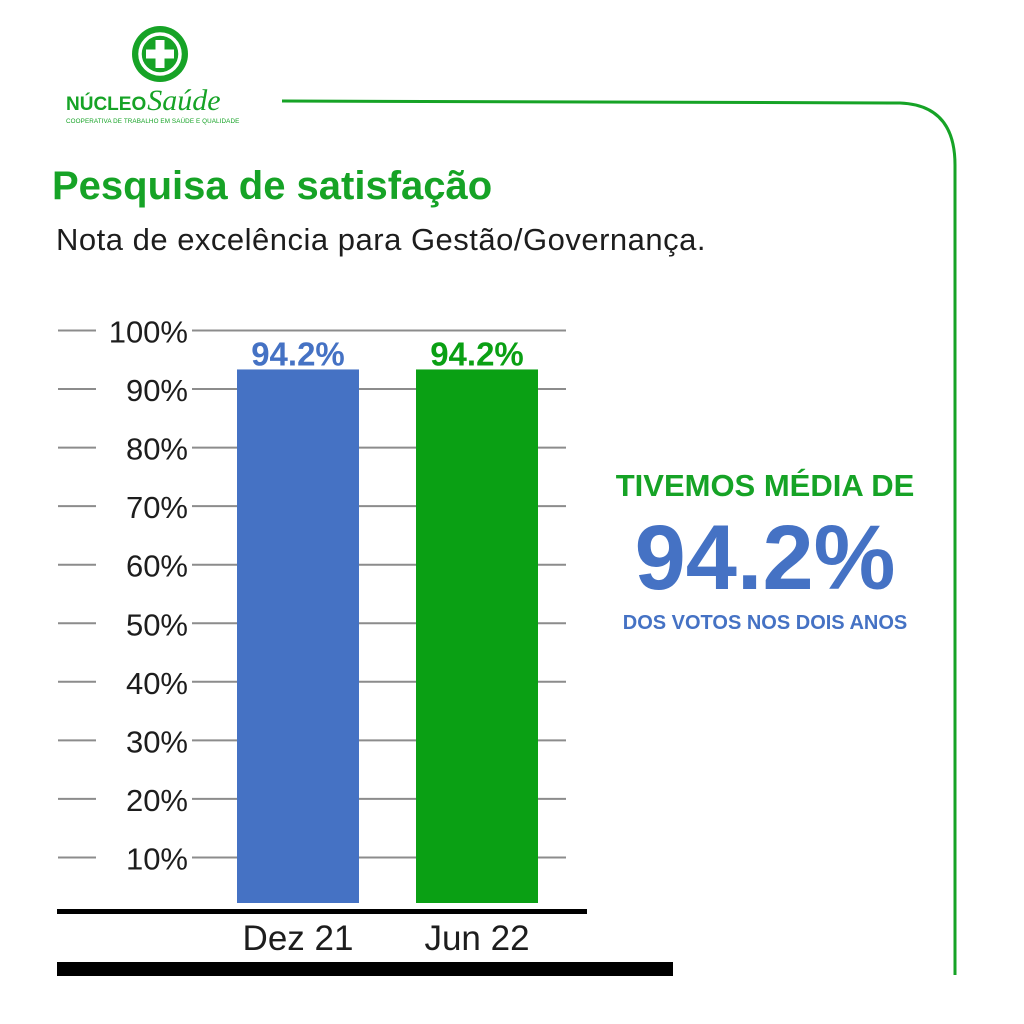 This screenshot has width=1024, height=1024. I want to click on x-category-label: Dez 21, so click(298, 938).